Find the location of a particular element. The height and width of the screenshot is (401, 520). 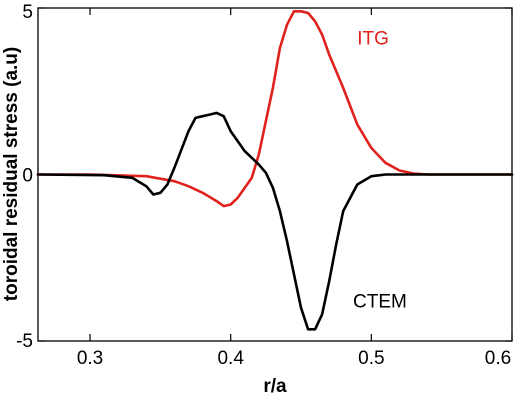

y-axis-label: toroidal residual stress (a.u) is located at coordinates (11, 174).